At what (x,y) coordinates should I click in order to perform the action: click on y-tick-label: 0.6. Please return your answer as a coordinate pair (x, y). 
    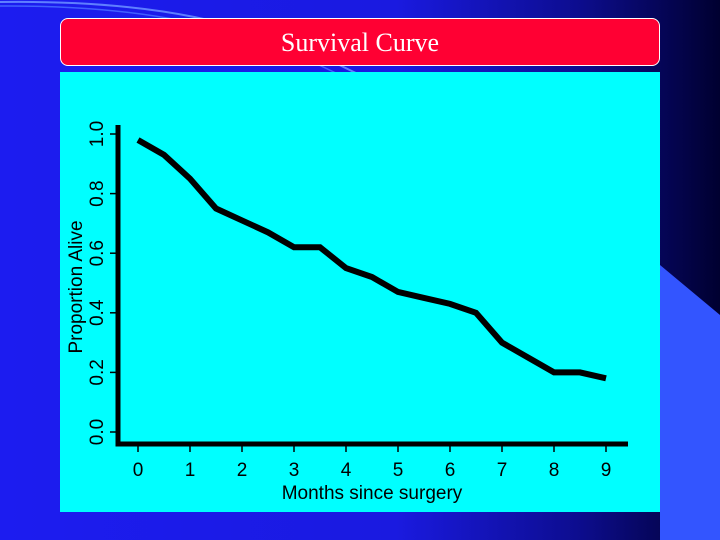
    Looking at the image, I should click on (97, 253).